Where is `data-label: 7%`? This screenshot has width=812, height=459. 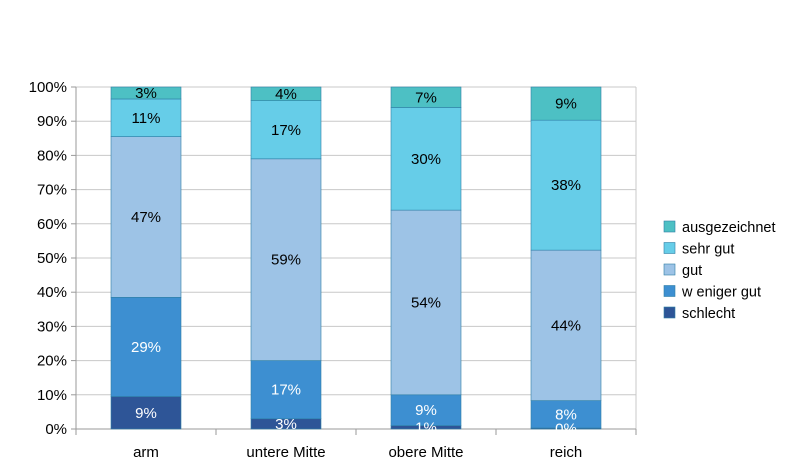
data-label: 7% is located at coordinates (426, 97).